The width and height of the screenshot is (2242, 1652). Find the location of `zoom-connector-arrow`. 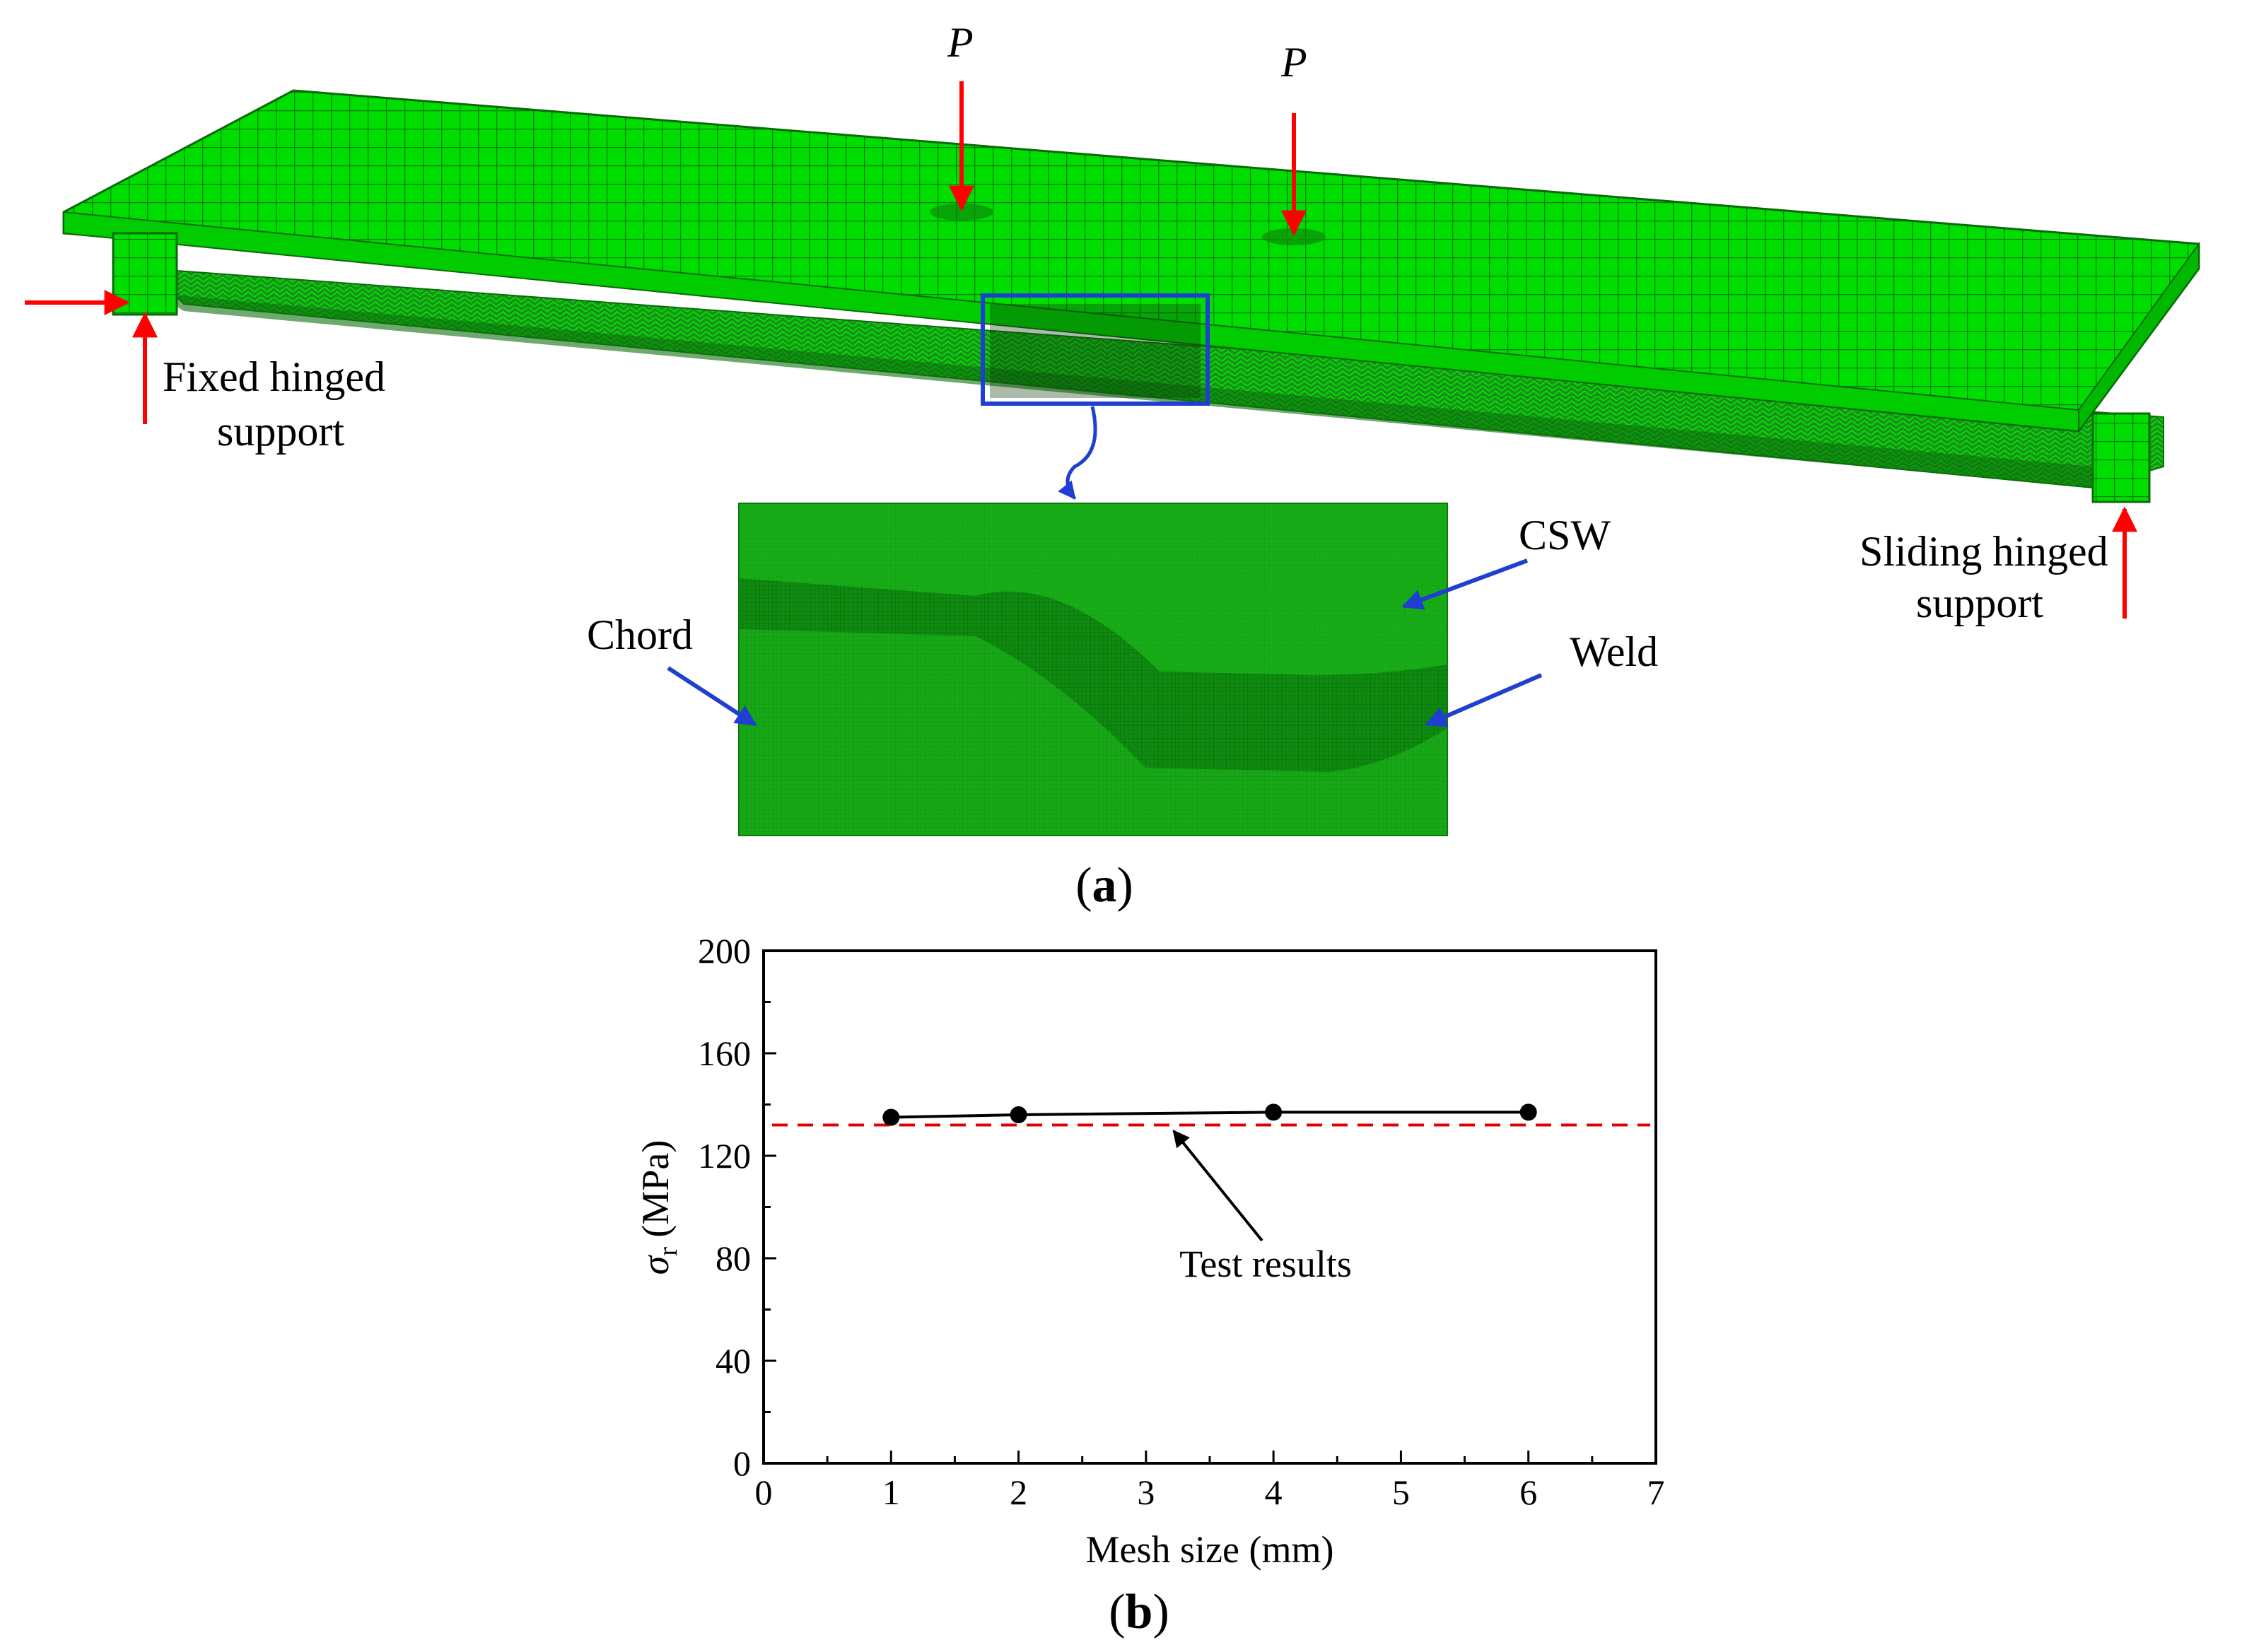

zoom-connector-arrow is located at coordinates (1077, 453).